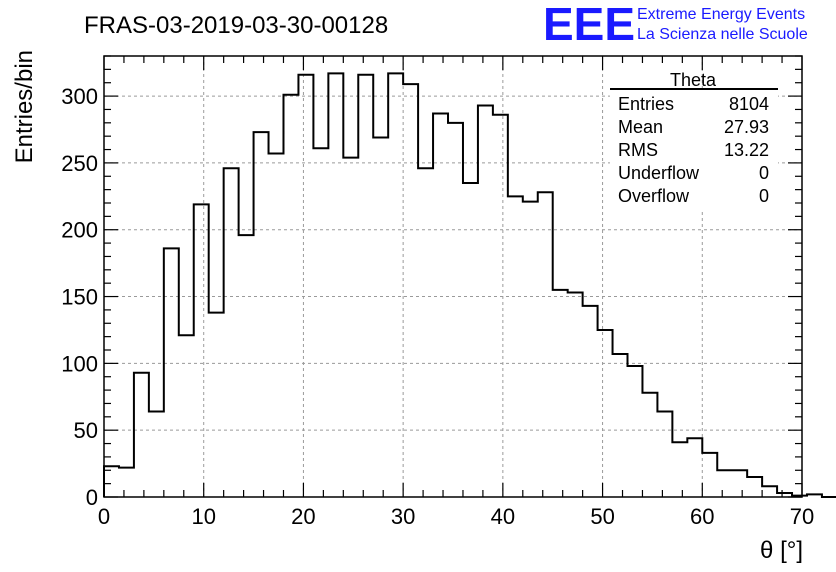 The width and height of the screenshot is (836, 572). Describe the element at coordinates (721, 14) in the screenshot. I see `logo-line-1: Extreme Energy Events` at that location.